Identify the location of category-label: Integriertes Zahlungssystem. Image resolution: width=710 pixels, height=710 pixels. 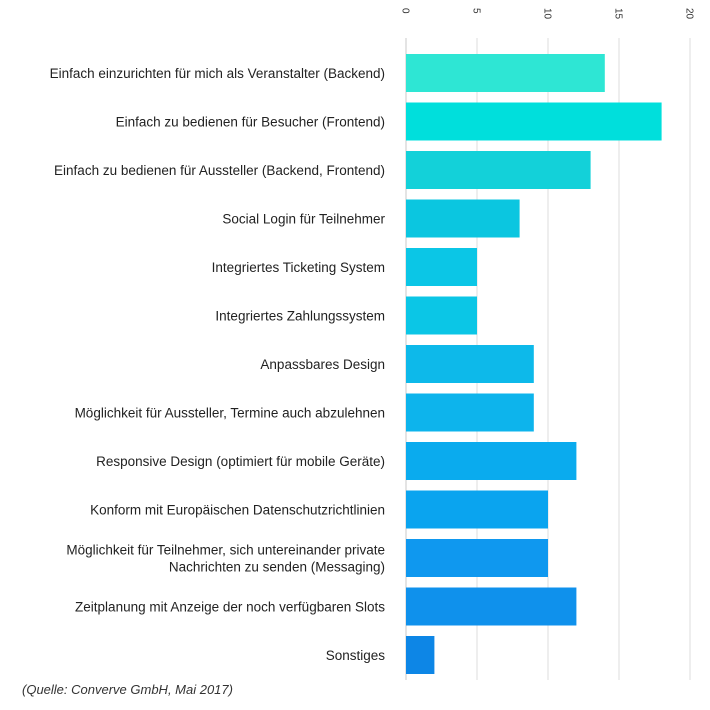
(300, 316).